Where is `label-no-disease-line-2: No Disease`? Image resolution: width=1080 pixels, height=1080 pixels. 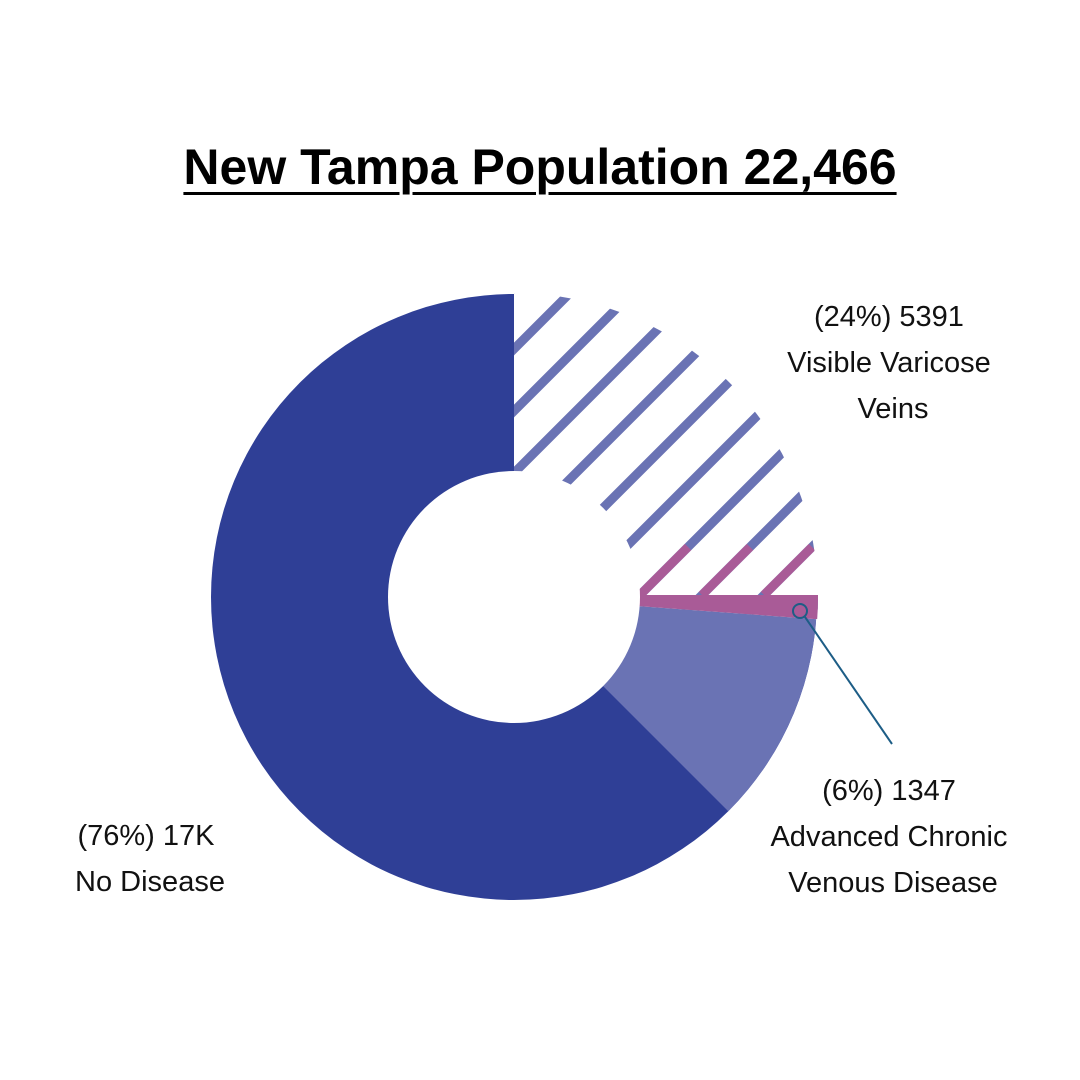 label-no-disease-line-2: No Disease is located at coordinates (150, 882).